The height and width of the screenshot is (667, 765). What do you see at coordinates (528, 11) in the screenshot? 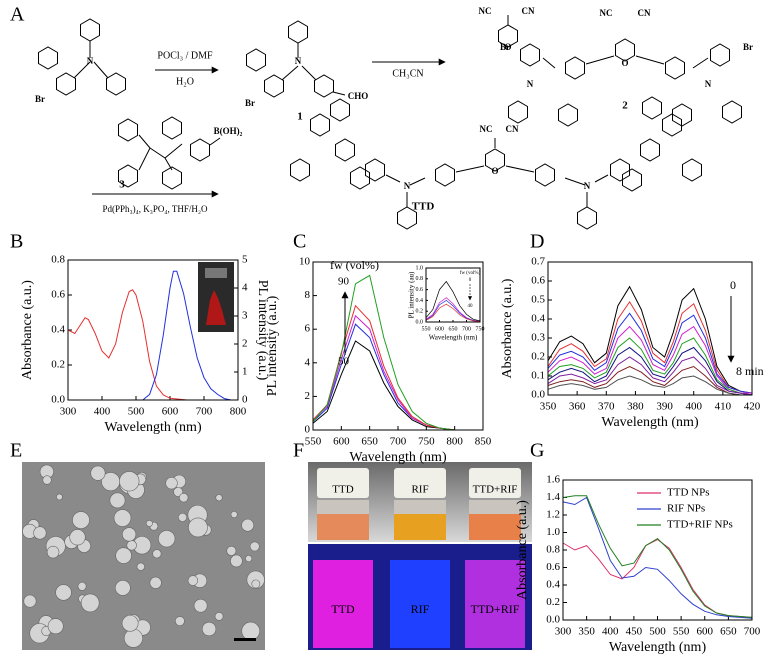
I see `atom-label: CN` at bounding box center [528, 11].